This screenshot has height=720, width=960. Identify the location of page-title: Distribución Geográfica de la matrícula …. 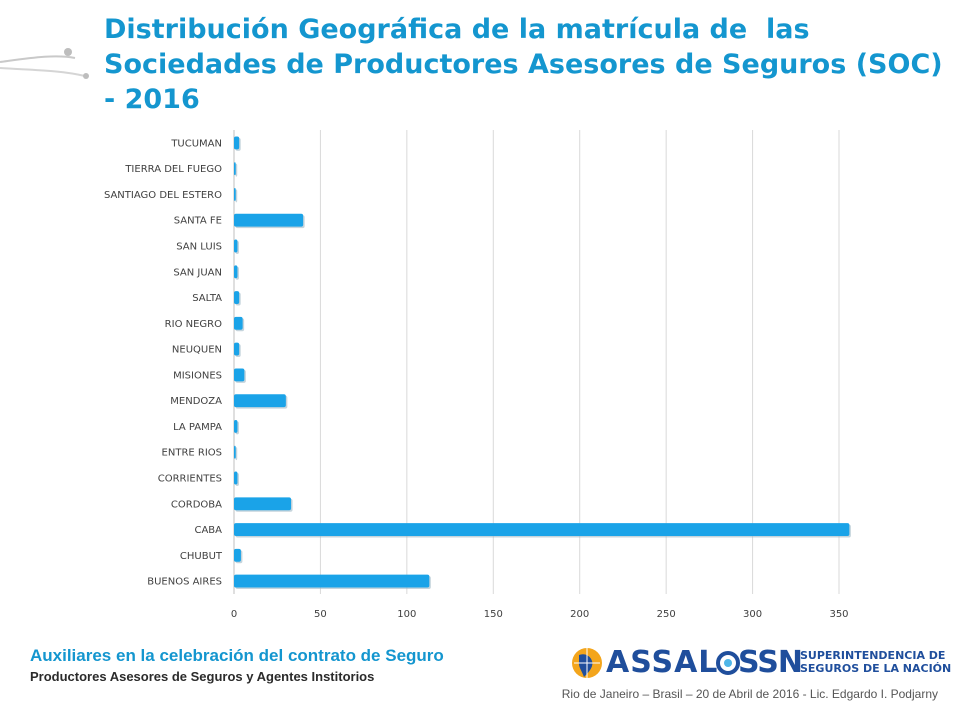
(528, 64).